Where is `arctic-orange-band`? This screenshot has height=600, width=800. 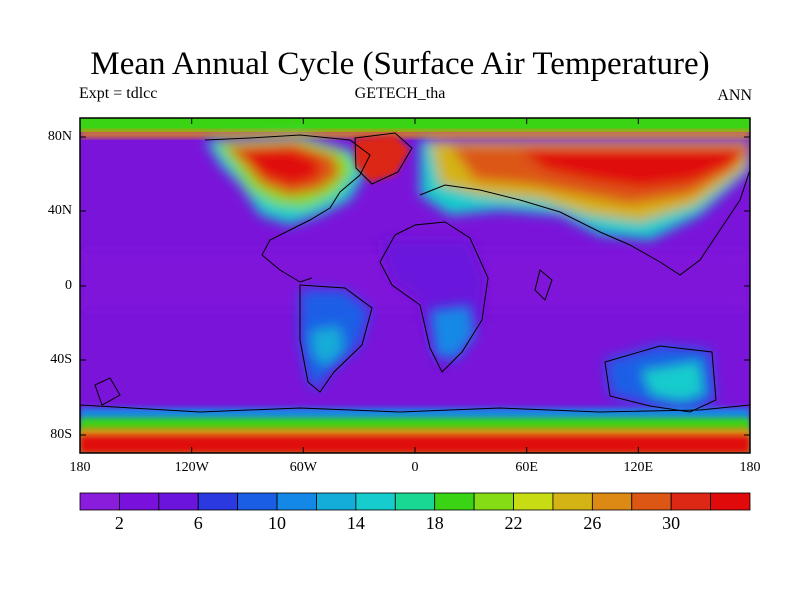
arctic-orange-band is located at coordinates (415, 134).